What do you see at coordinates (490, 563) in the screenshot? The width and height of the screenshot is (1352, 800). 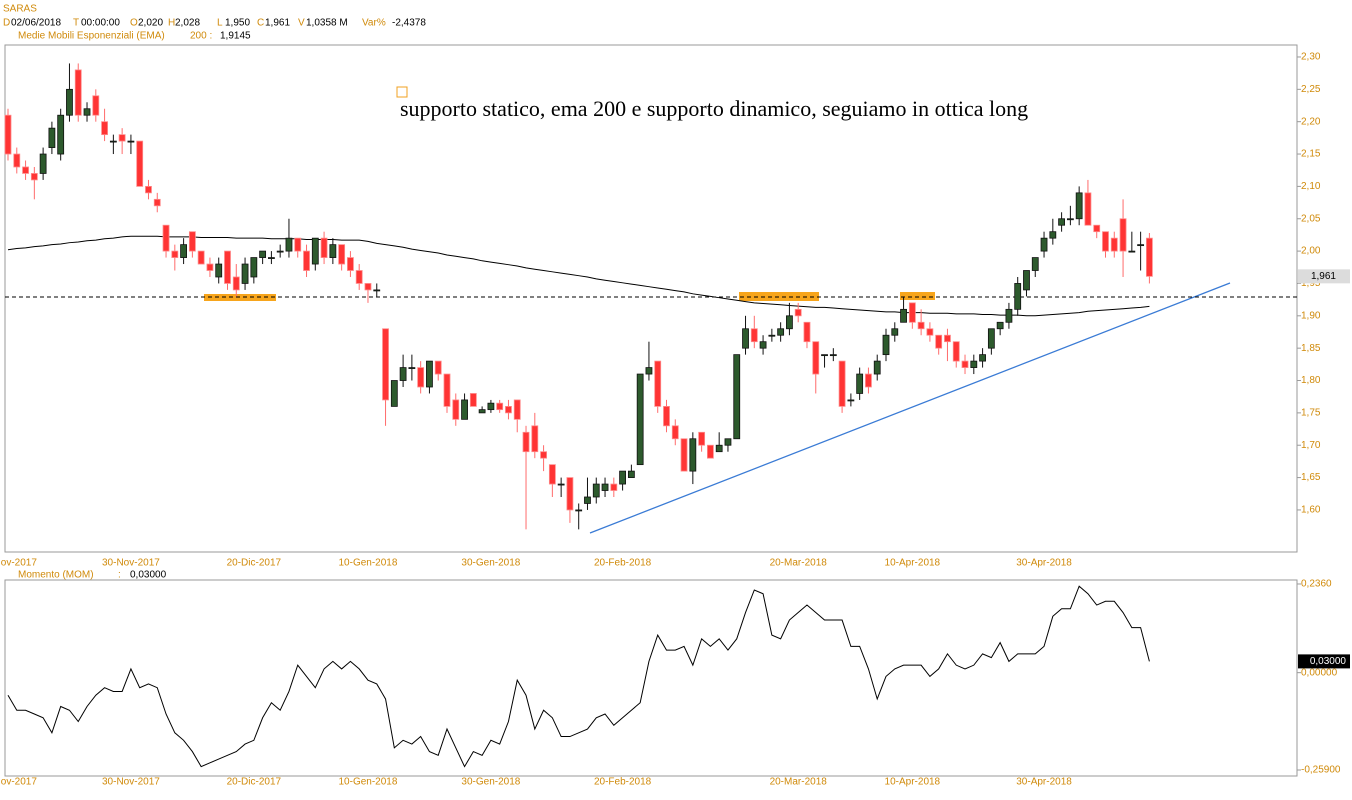 I see `x-tick-label: 30-Gen-2018` at bounding box center [490, 563].